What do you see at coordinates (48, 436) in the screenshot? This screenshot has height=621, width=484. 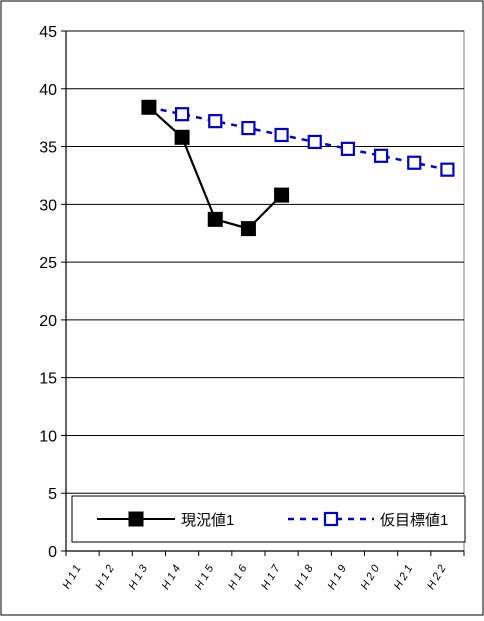 I see `y-tick-label: 10` at bounding box center [48, 436].